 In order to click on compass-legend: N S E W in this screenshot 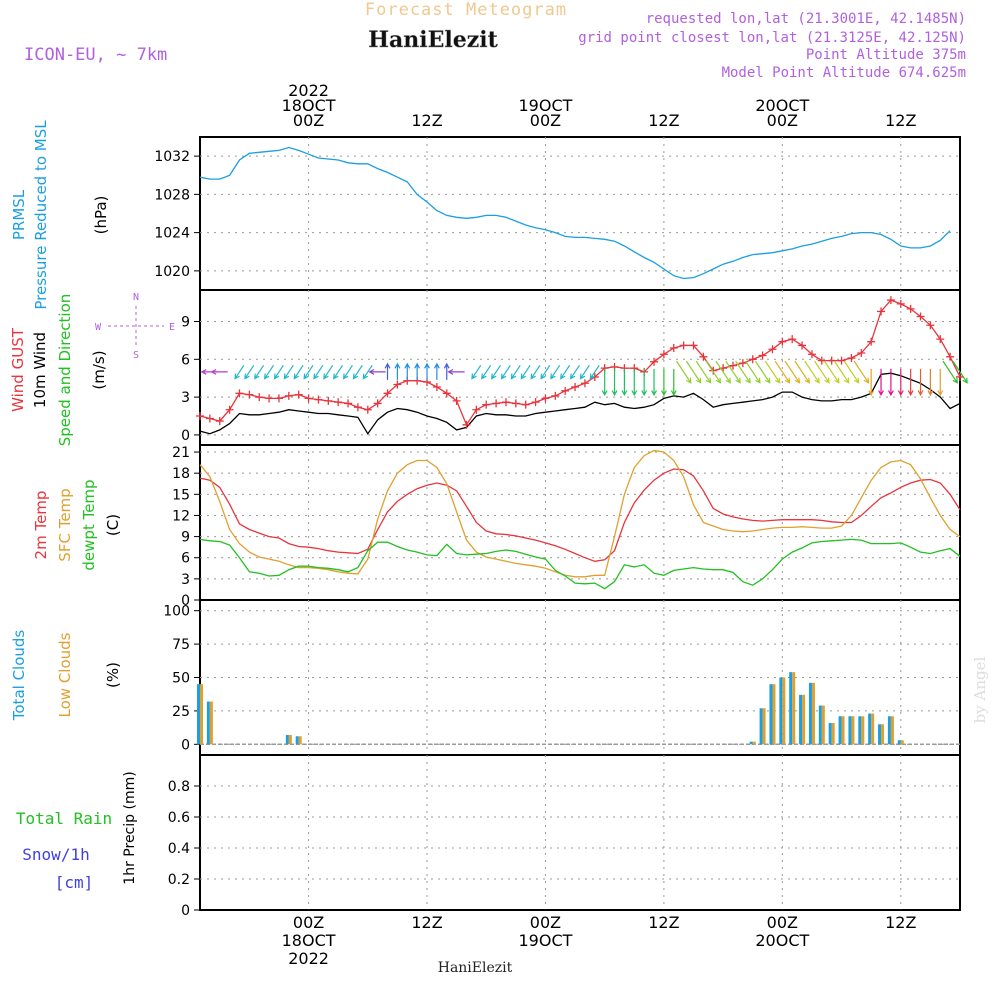, I will do `click(135, 326)`.